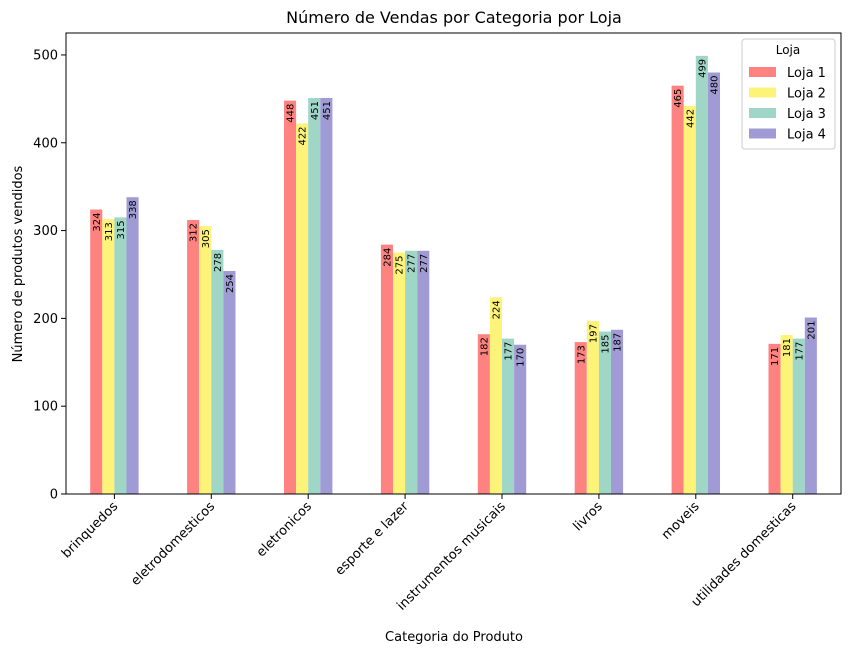  I want to click on bar-value-label: 185, so click(605, 344).